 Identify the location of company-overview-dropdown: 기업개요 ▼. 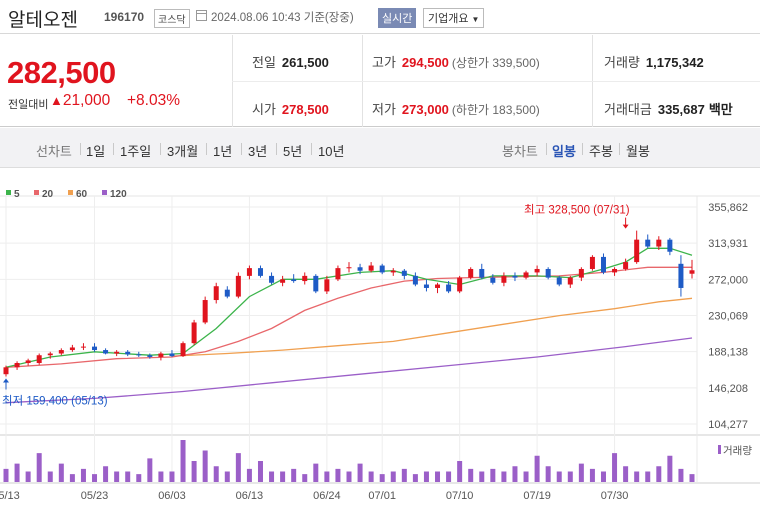
(454, 18).